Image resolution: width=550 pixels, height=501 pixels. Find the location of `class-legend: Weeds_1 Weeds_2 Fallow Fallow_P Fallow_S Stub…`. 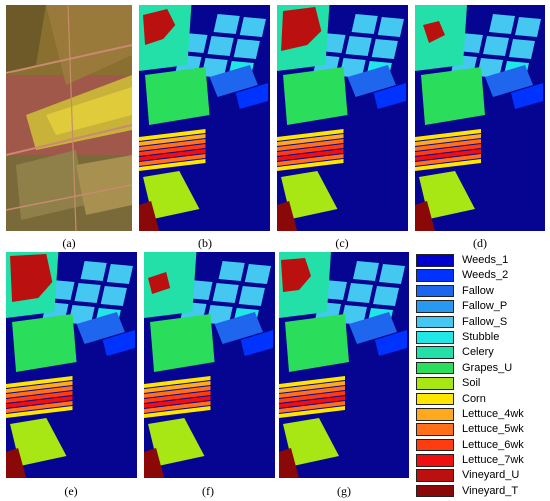

class-legend: Weeds_1 Weeds_2 Fallow Fallow_P Fallow_S Stub… is located at coordinates (481, 376).